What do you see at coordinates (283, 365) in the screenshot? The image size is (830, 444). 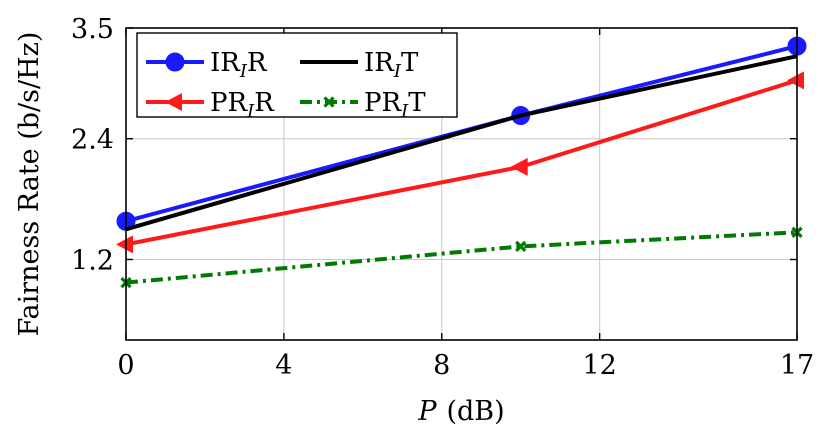 I see `x-tick-label: 4` at bounding box center [283, 365].